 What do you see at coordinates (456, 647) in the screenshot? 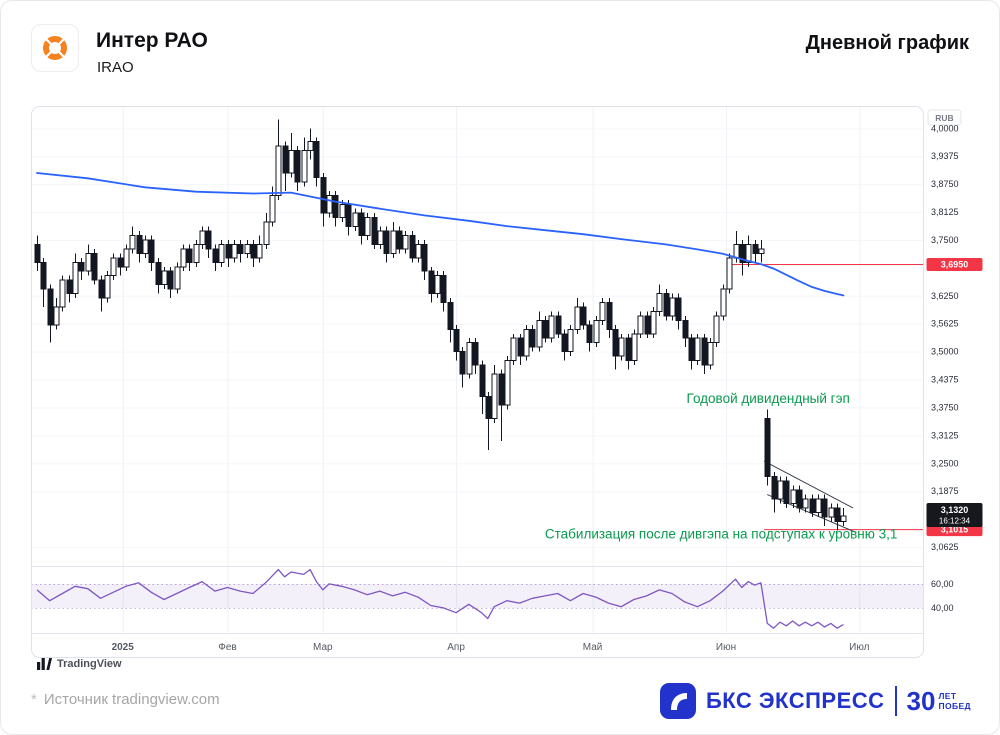
I see `time-axis-label: Апр` at bounding box center [456, 647].